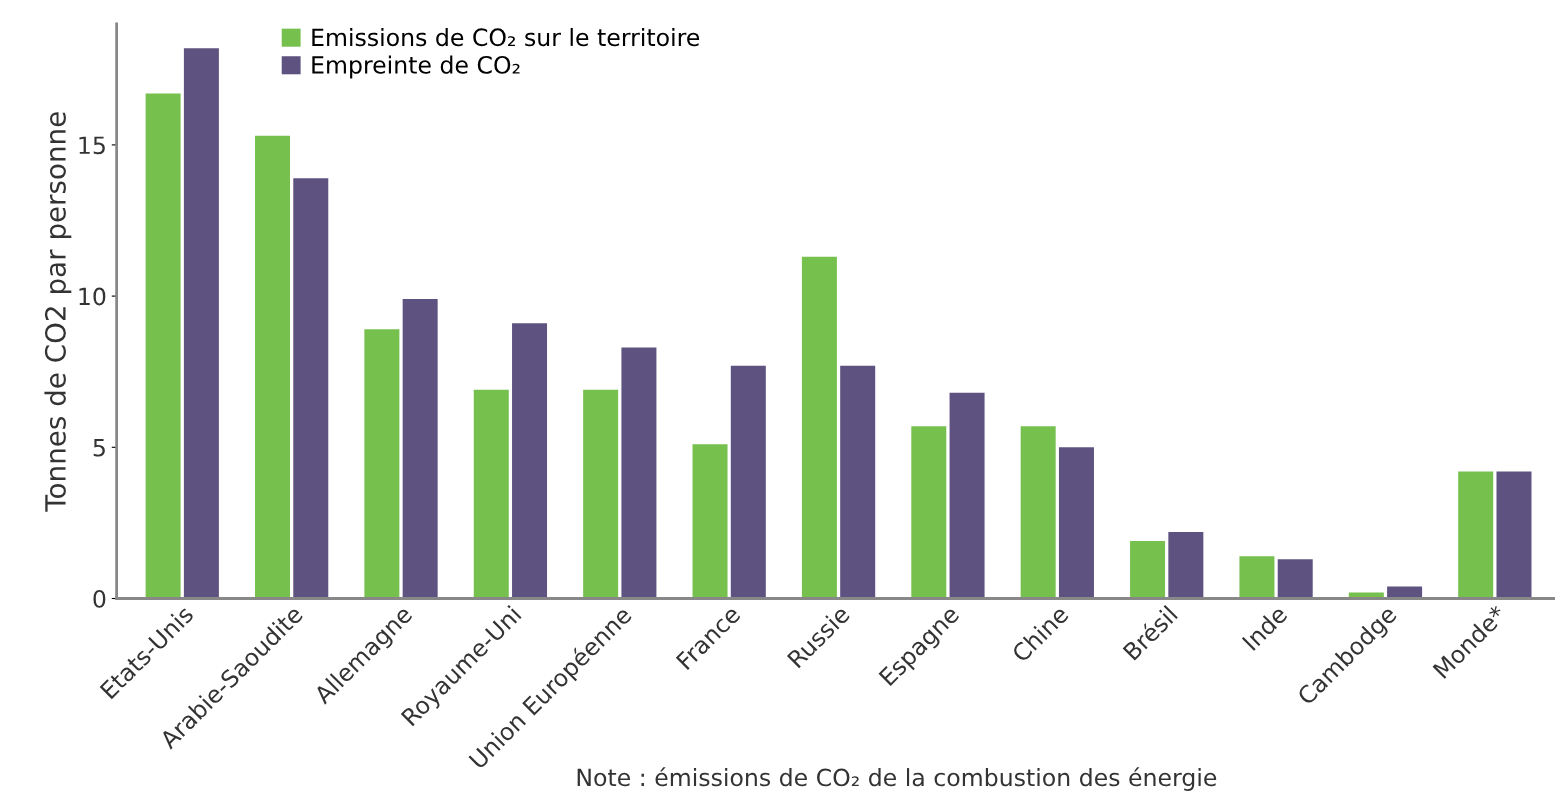  Describe the element at coordinates (506, 37) in the screenshot. I see `legend-label: Emissions de CO₂ sur le territoire` at that location.